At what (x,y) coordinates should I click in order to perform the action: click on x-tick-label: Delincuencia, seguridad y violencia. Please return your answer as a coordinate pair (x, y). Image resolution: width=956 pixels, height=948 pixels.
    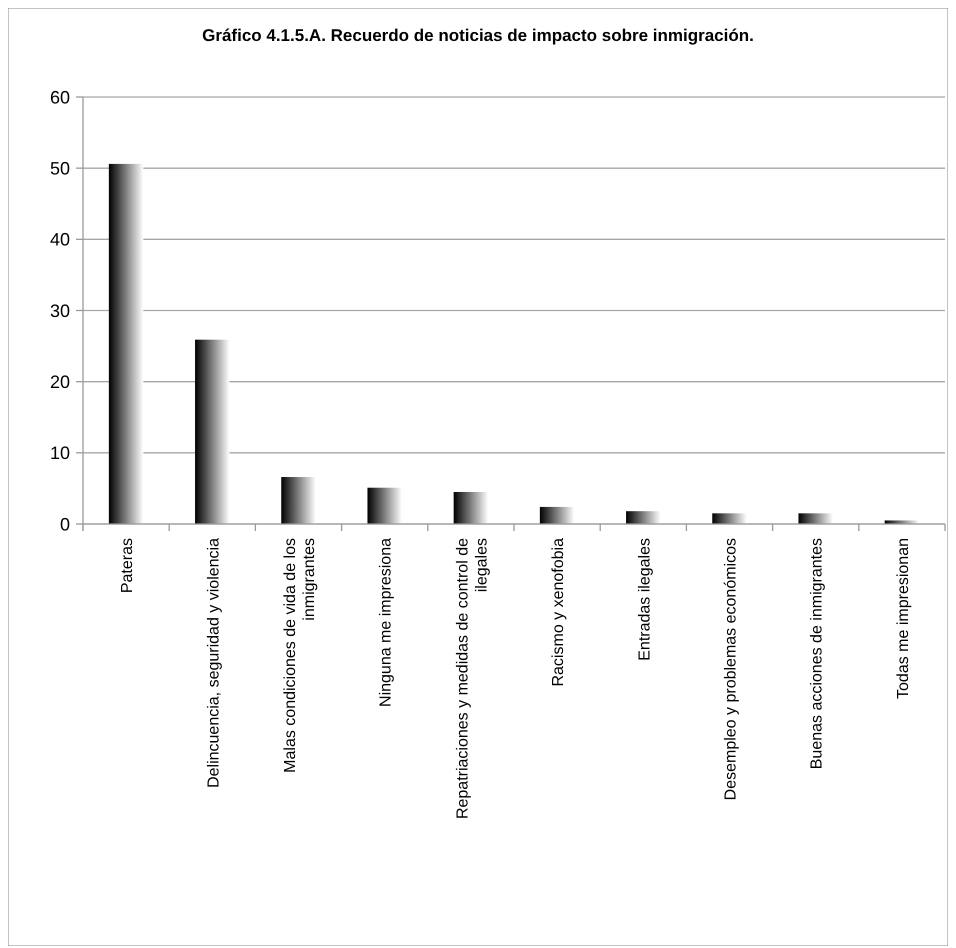
    Looking at the image, I should click on (213, 663).